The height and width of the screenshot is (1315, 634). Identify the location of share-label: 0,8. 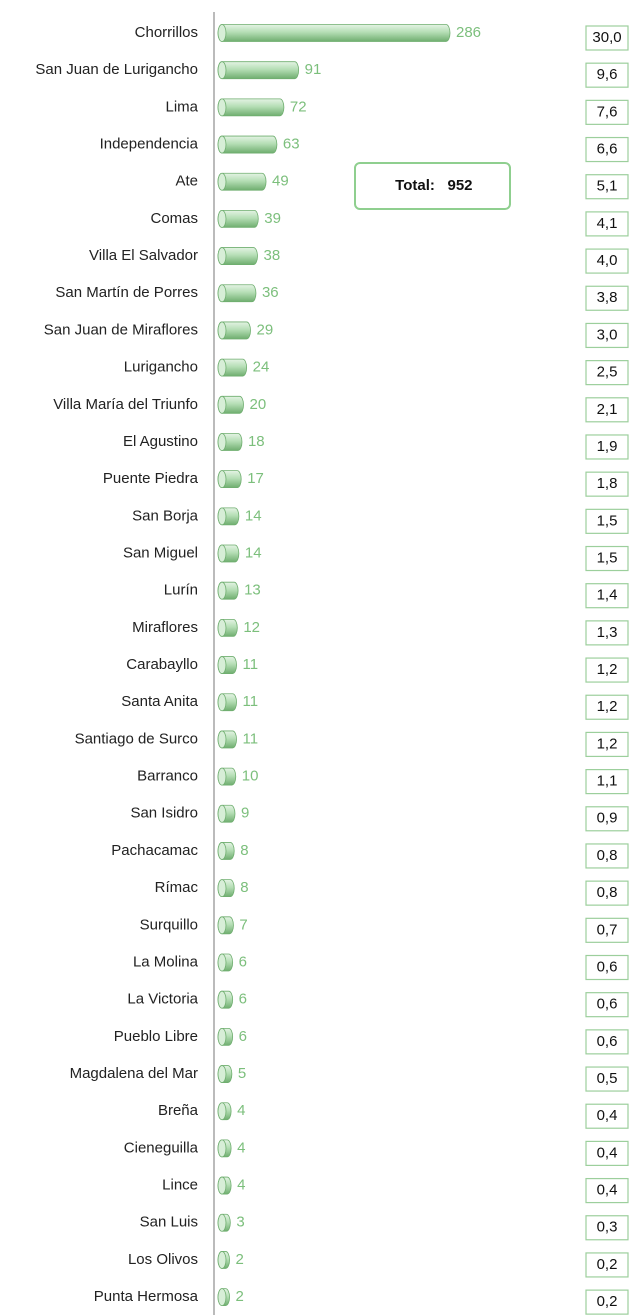
(607, 855).